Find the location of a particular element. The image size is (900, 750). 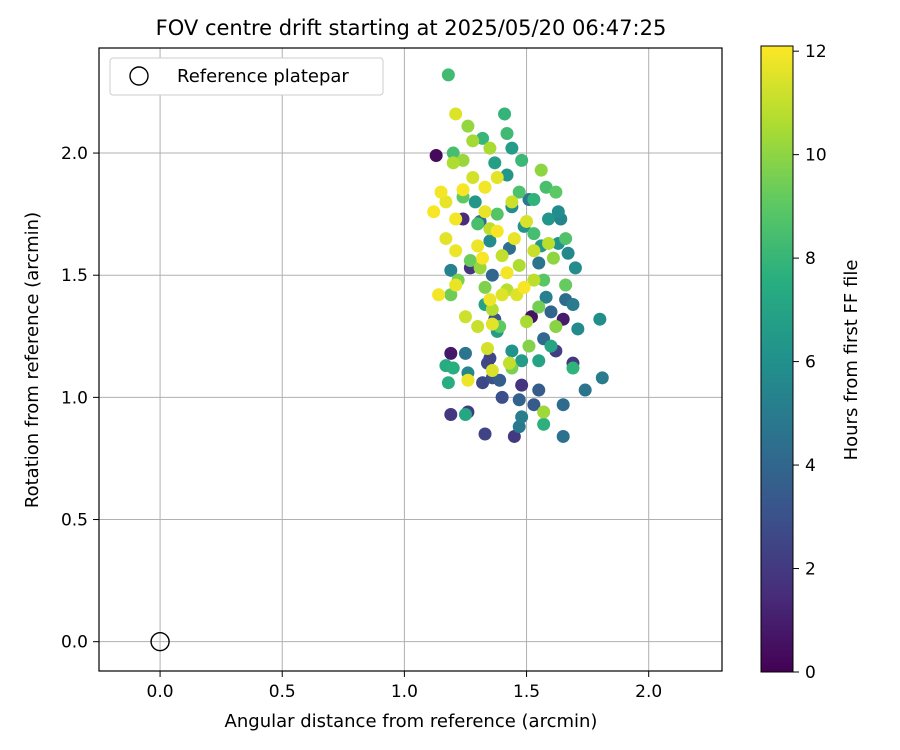

colorbar: 0 2 4 6 8 10 12 Hours from first FF file is located at coordinates (811, 362).